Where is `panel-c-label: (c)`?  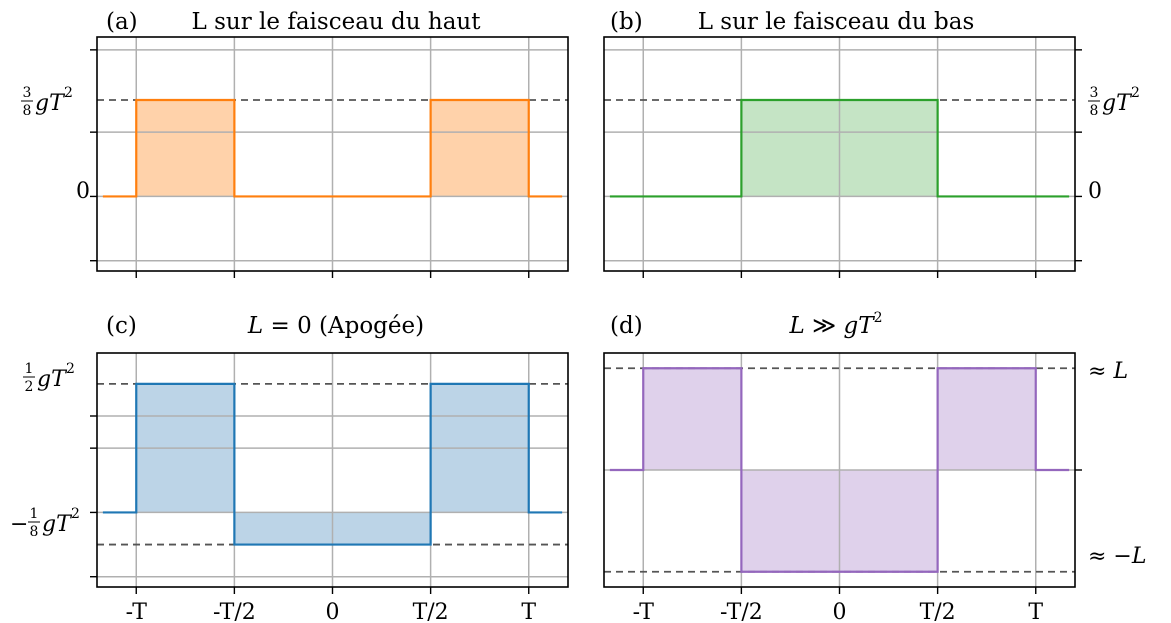
panel-c-label: (c) is located at coordinates (121, 326).